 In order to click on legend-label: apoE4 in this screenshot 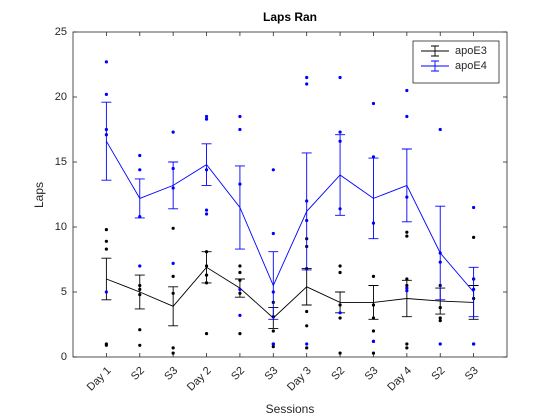, I will do `click(471, 66)`.